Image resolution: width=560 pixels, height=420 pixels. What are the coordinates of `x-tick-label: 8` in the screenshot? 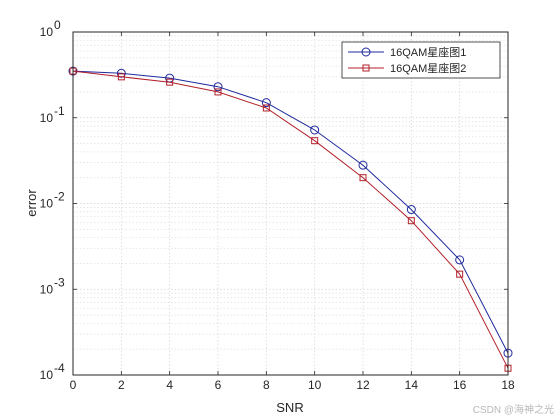 It's located at (266, 385).